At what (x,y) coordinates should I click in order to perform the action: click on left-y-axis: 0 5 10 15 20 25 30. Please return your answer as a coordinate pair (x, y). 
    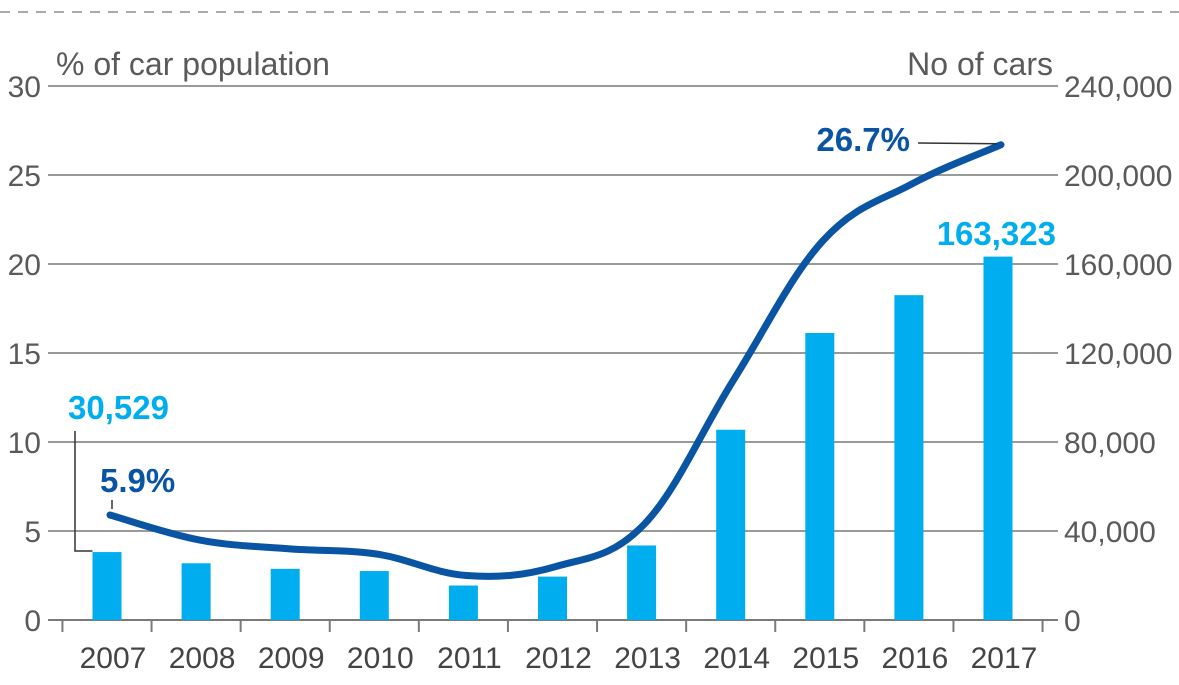
    Looking at the image, I should click on (24, 354).